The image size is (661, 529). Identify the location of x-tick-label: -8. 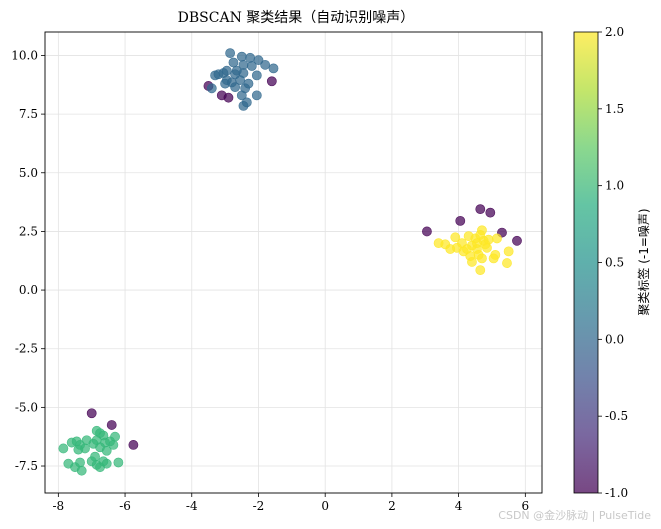
(58, 506).